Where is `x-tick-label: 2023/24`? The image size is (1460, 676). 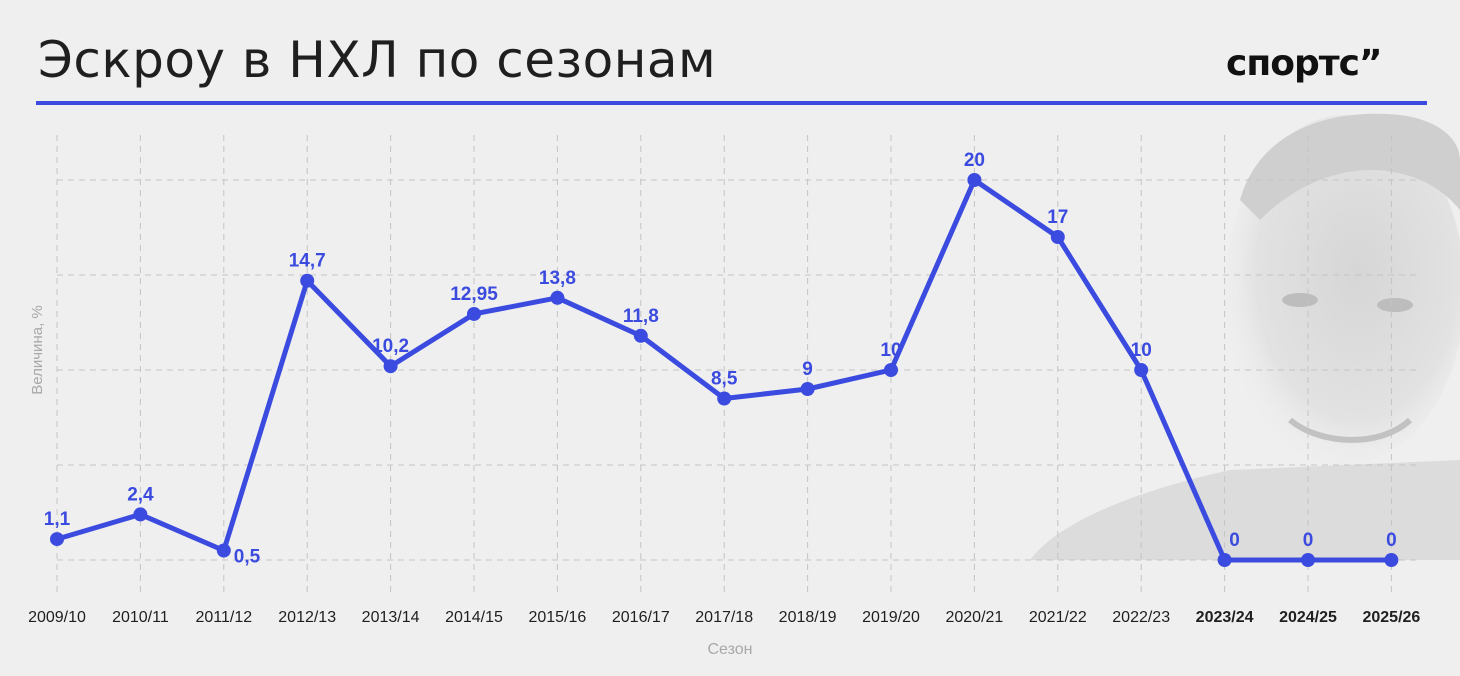
x-tick-label: 2023/24 is located at coordinates (1225, 617).